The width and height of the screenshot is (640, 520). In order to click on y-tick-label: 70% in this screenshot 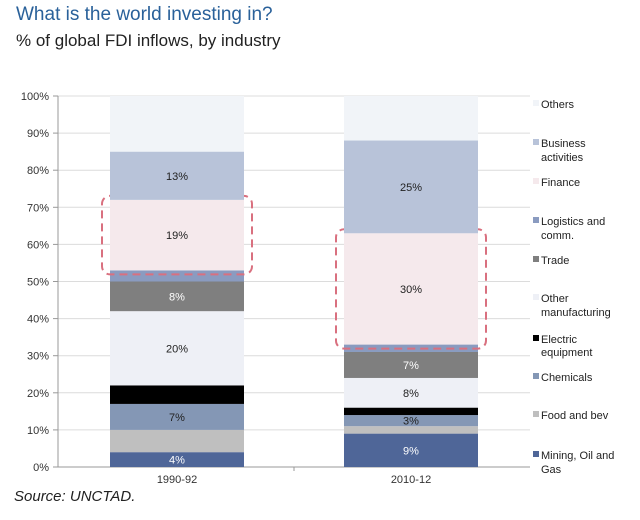, I will do `click(38, 208)`.